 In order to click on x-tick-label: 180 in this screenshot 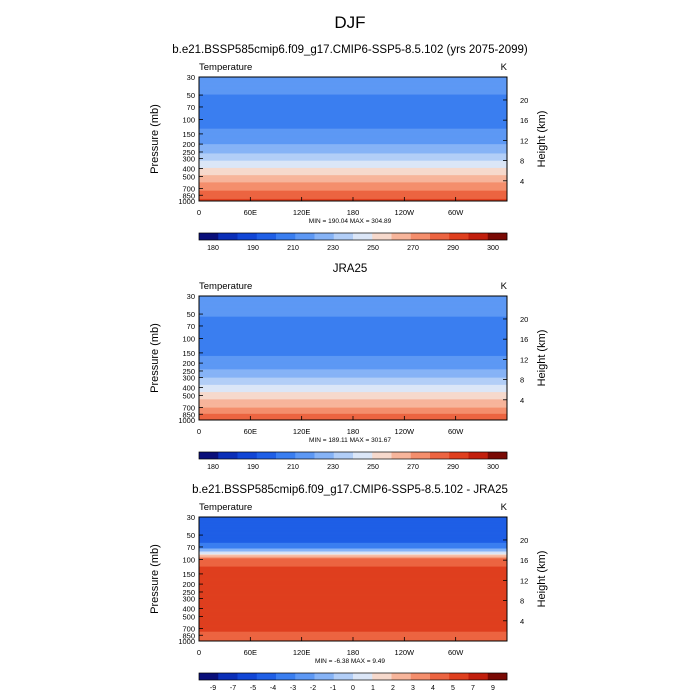, I will do `click(353, 652)`.